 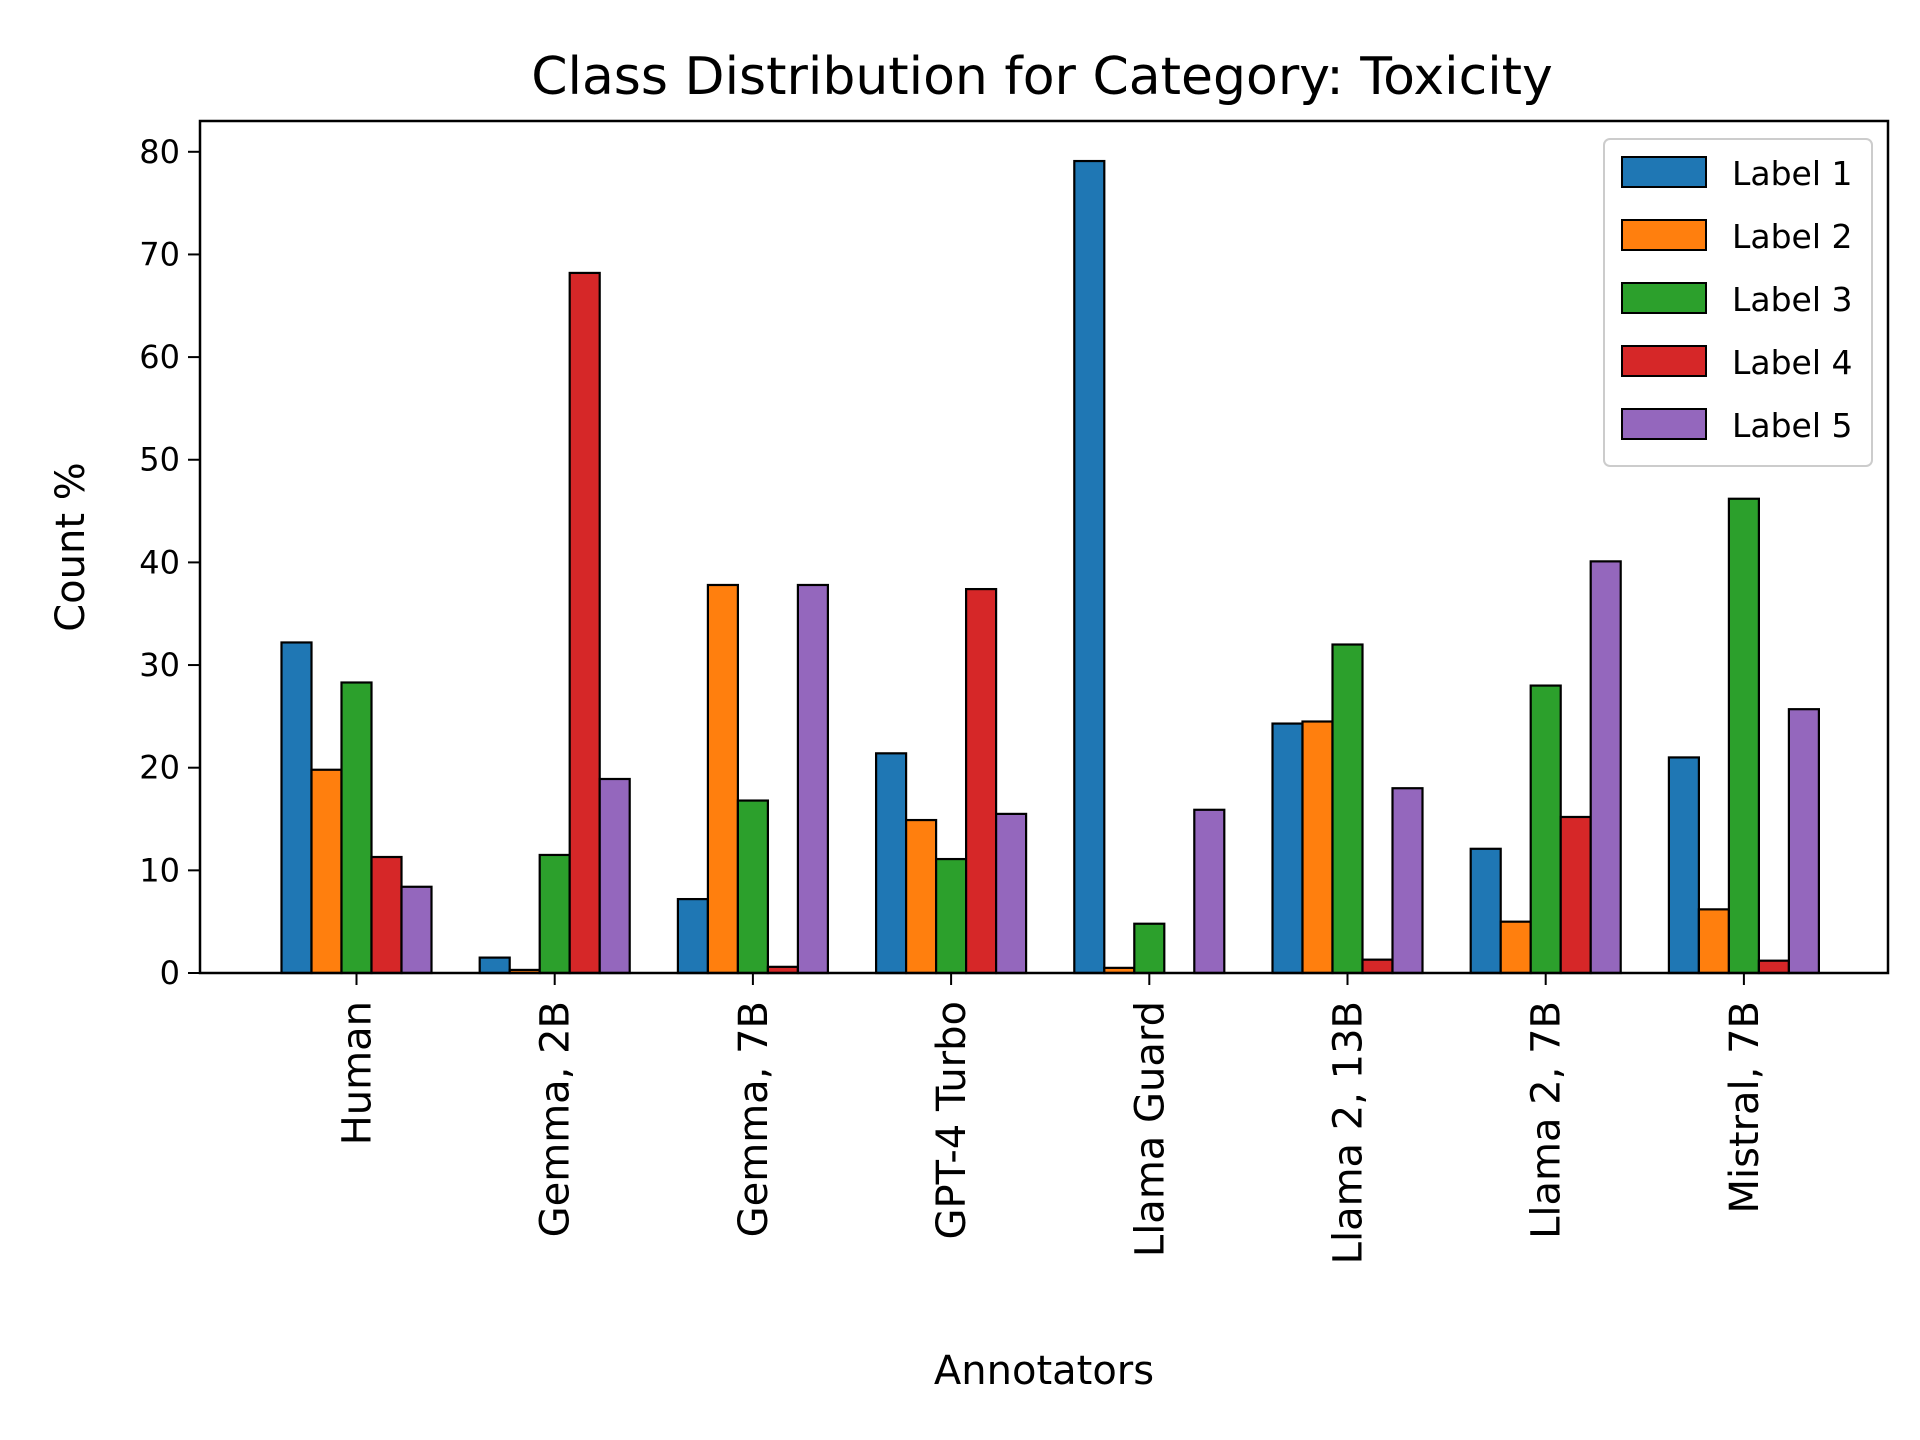 What do you see at coordinates (1011, 893) in the screenshot?
I see `bar-label-5-gpt-4-turbo` at bounding box center [1011, 893].